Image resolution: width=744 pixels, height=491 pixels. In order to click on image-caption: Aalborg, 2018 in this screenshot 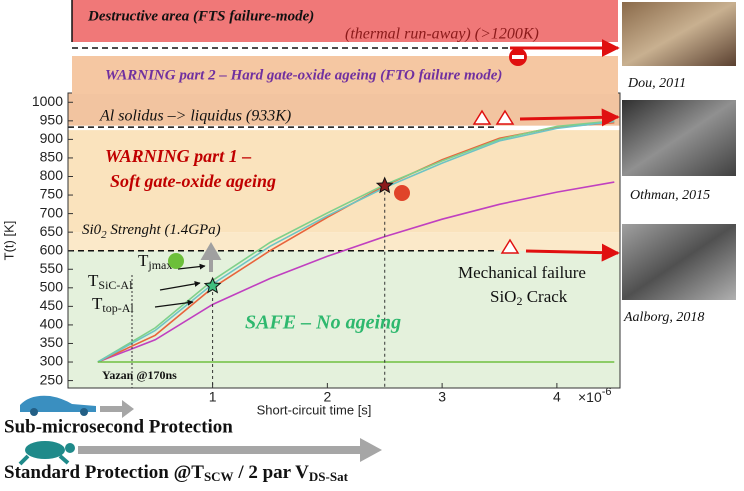, I will do `click(663, 317)`.